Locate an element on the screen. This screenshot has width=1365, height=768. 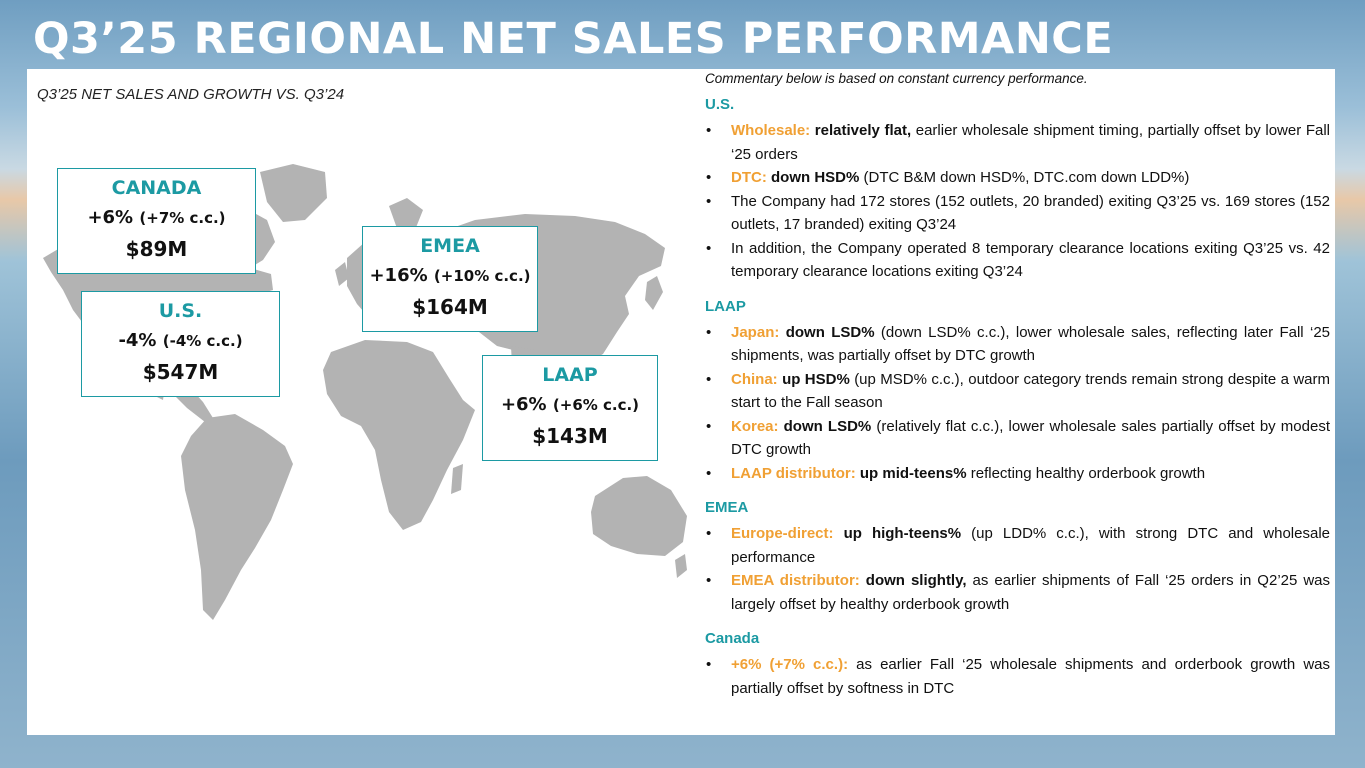
growth-cc: (+7% c.c.) is located at coordinates (182, 218).